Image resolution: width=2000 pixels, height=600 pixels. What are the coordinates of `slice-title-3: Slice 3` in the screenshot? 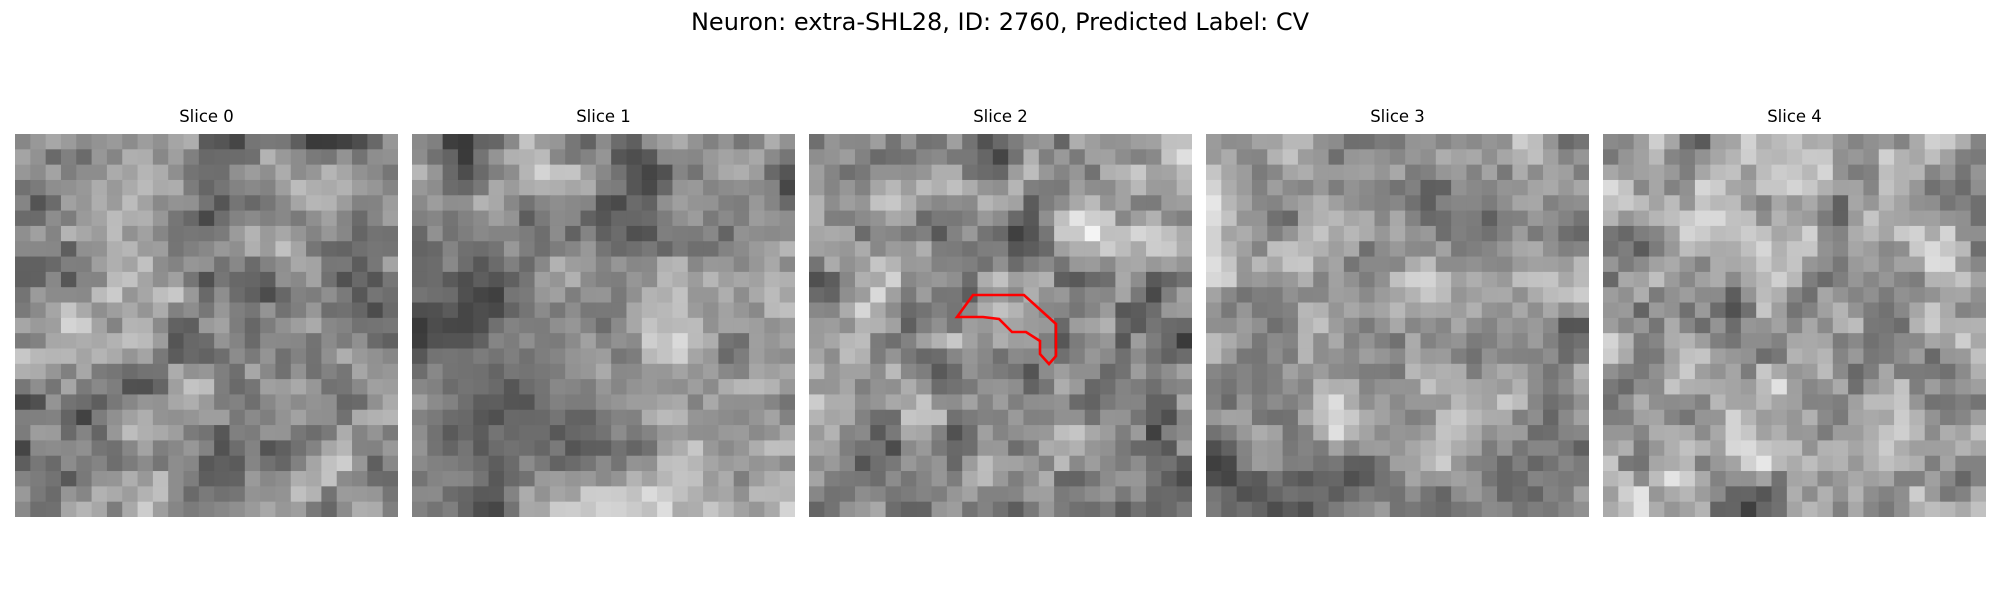 It's located at (1397, 116).